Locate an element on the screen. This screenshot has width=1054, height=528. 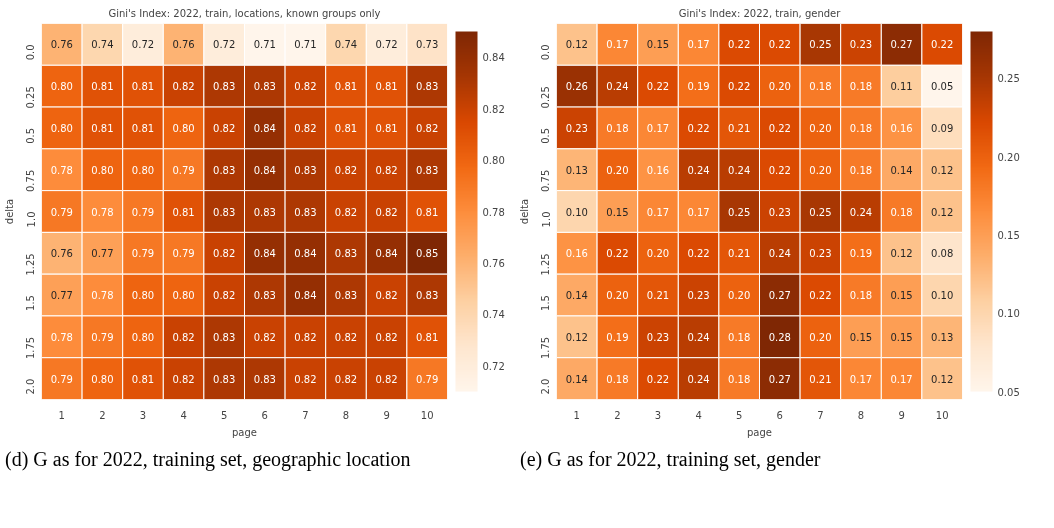
data-label: 0.71 is located at coordinates (264, 45).